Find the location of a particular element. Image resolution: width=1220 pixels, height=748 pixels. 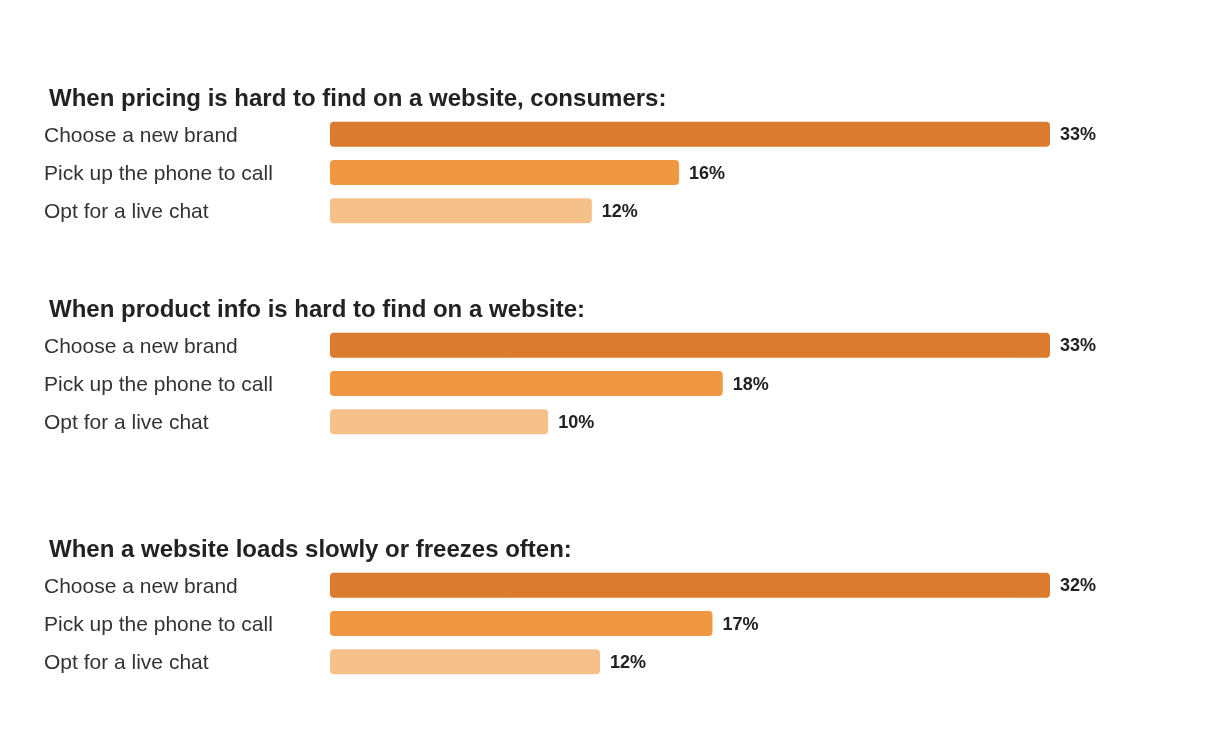

data-label: 16% is located at coordinates (707, 172).